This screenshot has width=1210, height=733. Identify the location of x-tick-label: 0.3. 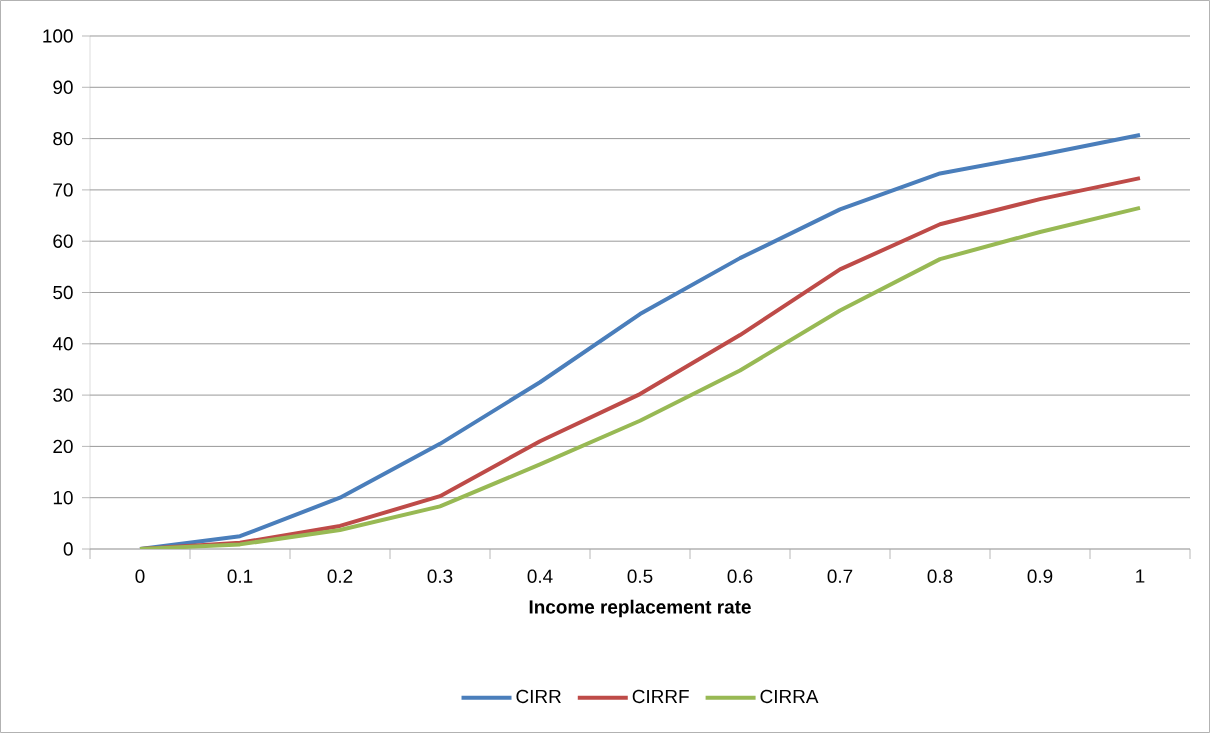
(440, 576).